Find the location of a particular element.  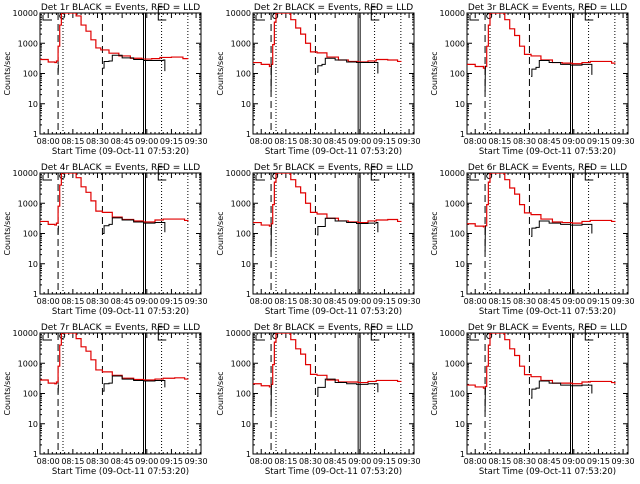

panel-title: Det 8r BLACK = Events, RED = LLD is located at coordinates (333, 328).